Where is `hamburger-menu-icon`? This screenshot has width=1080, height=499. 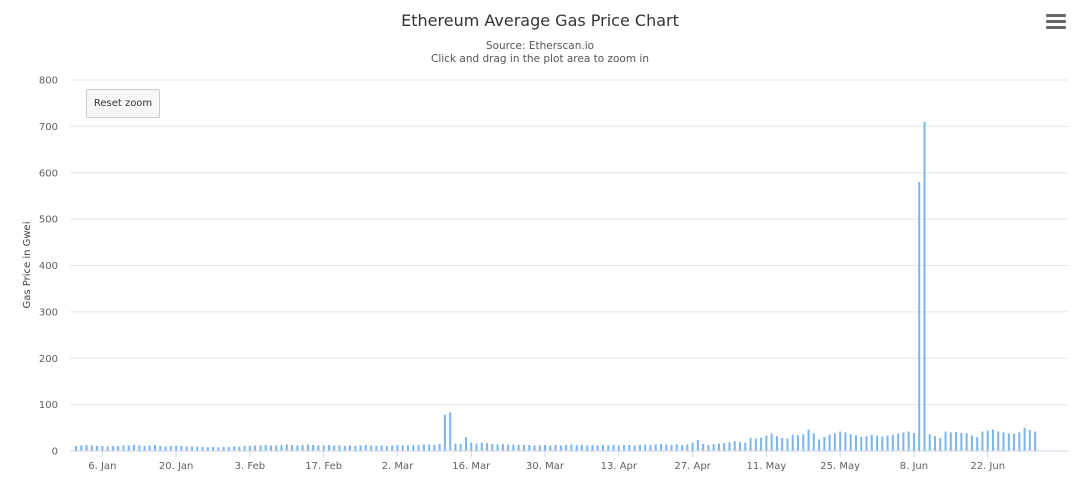 hamburger-menu-icon is located at coordinates (1056, 23).